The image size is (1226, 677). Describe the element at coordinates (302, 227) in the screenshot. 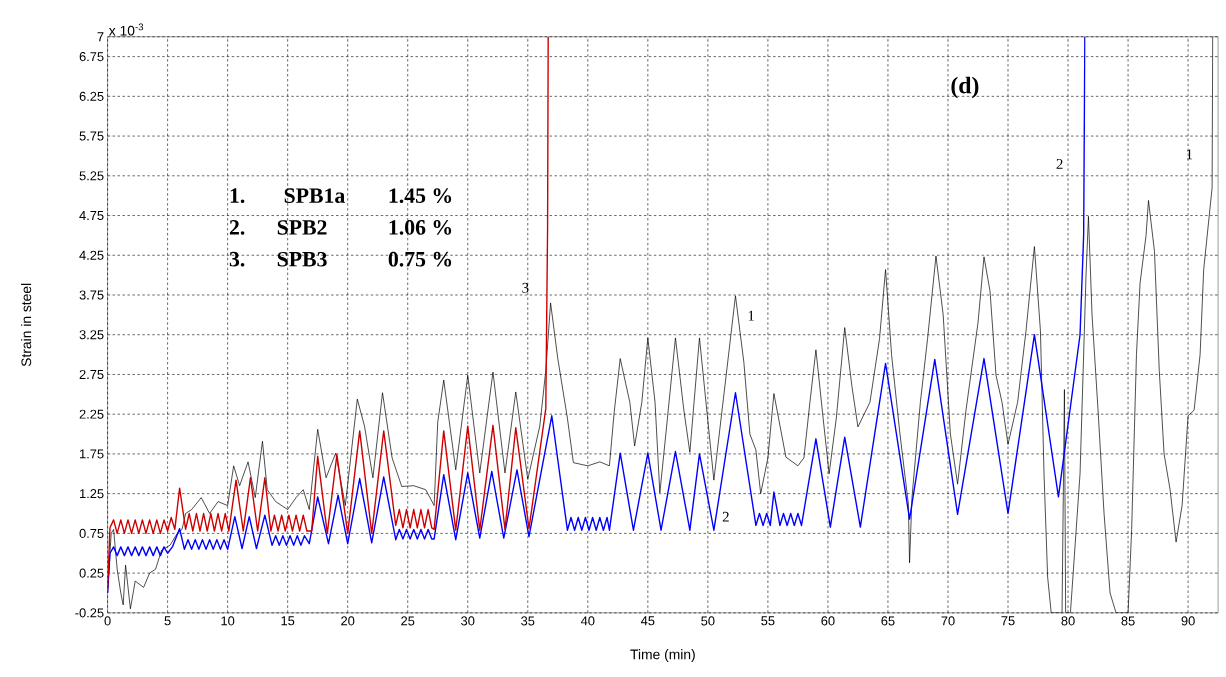

I see `annotation: SPB2` at that location.